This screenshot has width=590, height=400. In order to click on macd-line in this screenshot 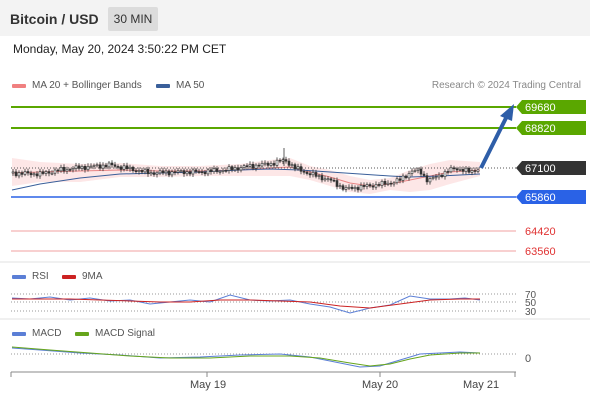, I will do `click(246, 357)`.